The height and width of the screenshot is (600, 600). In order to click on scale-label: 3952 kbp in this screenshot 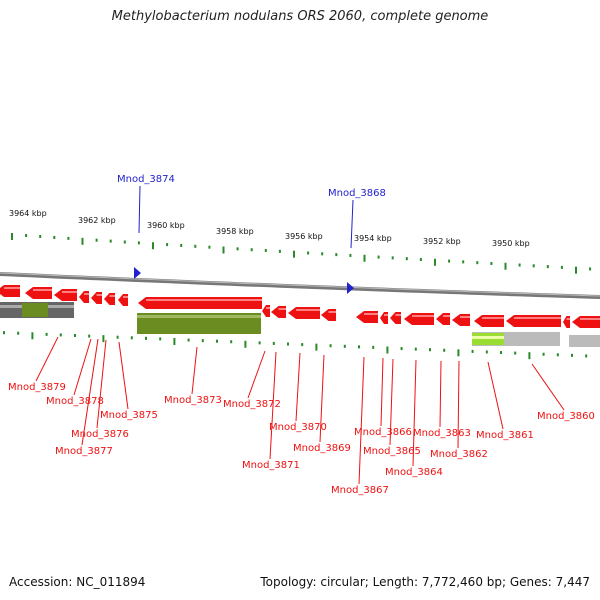, I will do `click(442, 241)`.